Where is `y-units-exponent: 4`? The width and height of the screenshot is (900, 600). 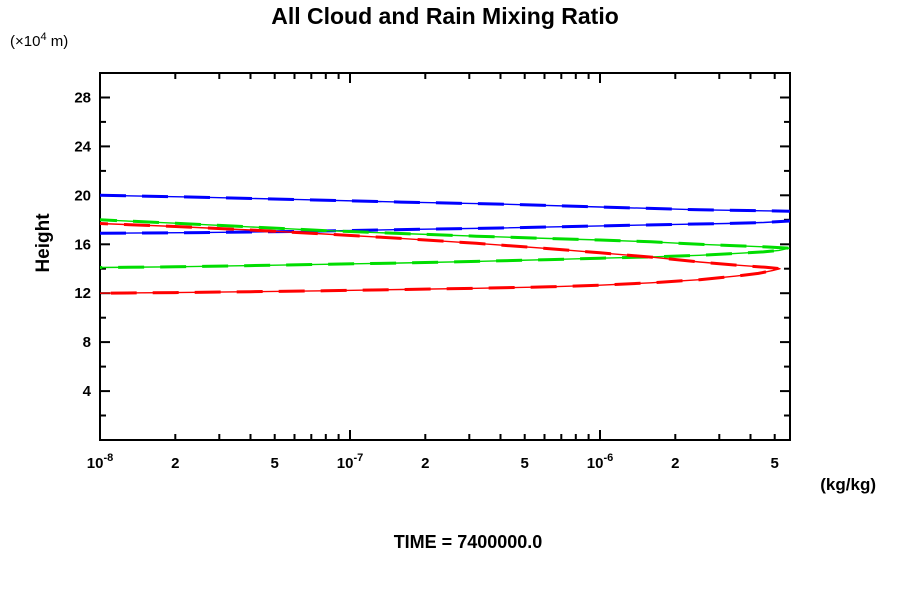
y-units-exponent: 4 is located at coordinates (43, 37).